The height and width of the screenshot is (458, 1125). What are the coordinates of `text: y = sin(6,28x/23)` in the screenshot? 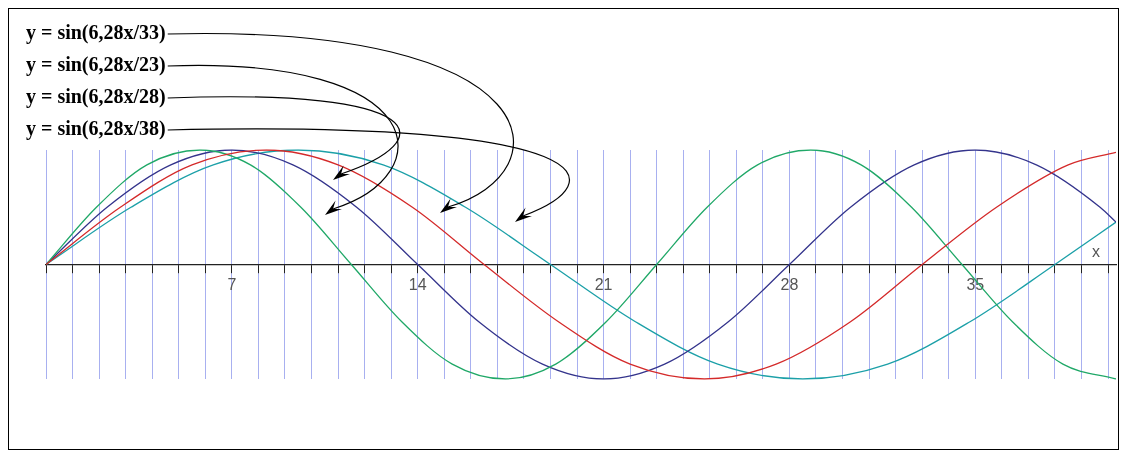 It's located at (96, 65).